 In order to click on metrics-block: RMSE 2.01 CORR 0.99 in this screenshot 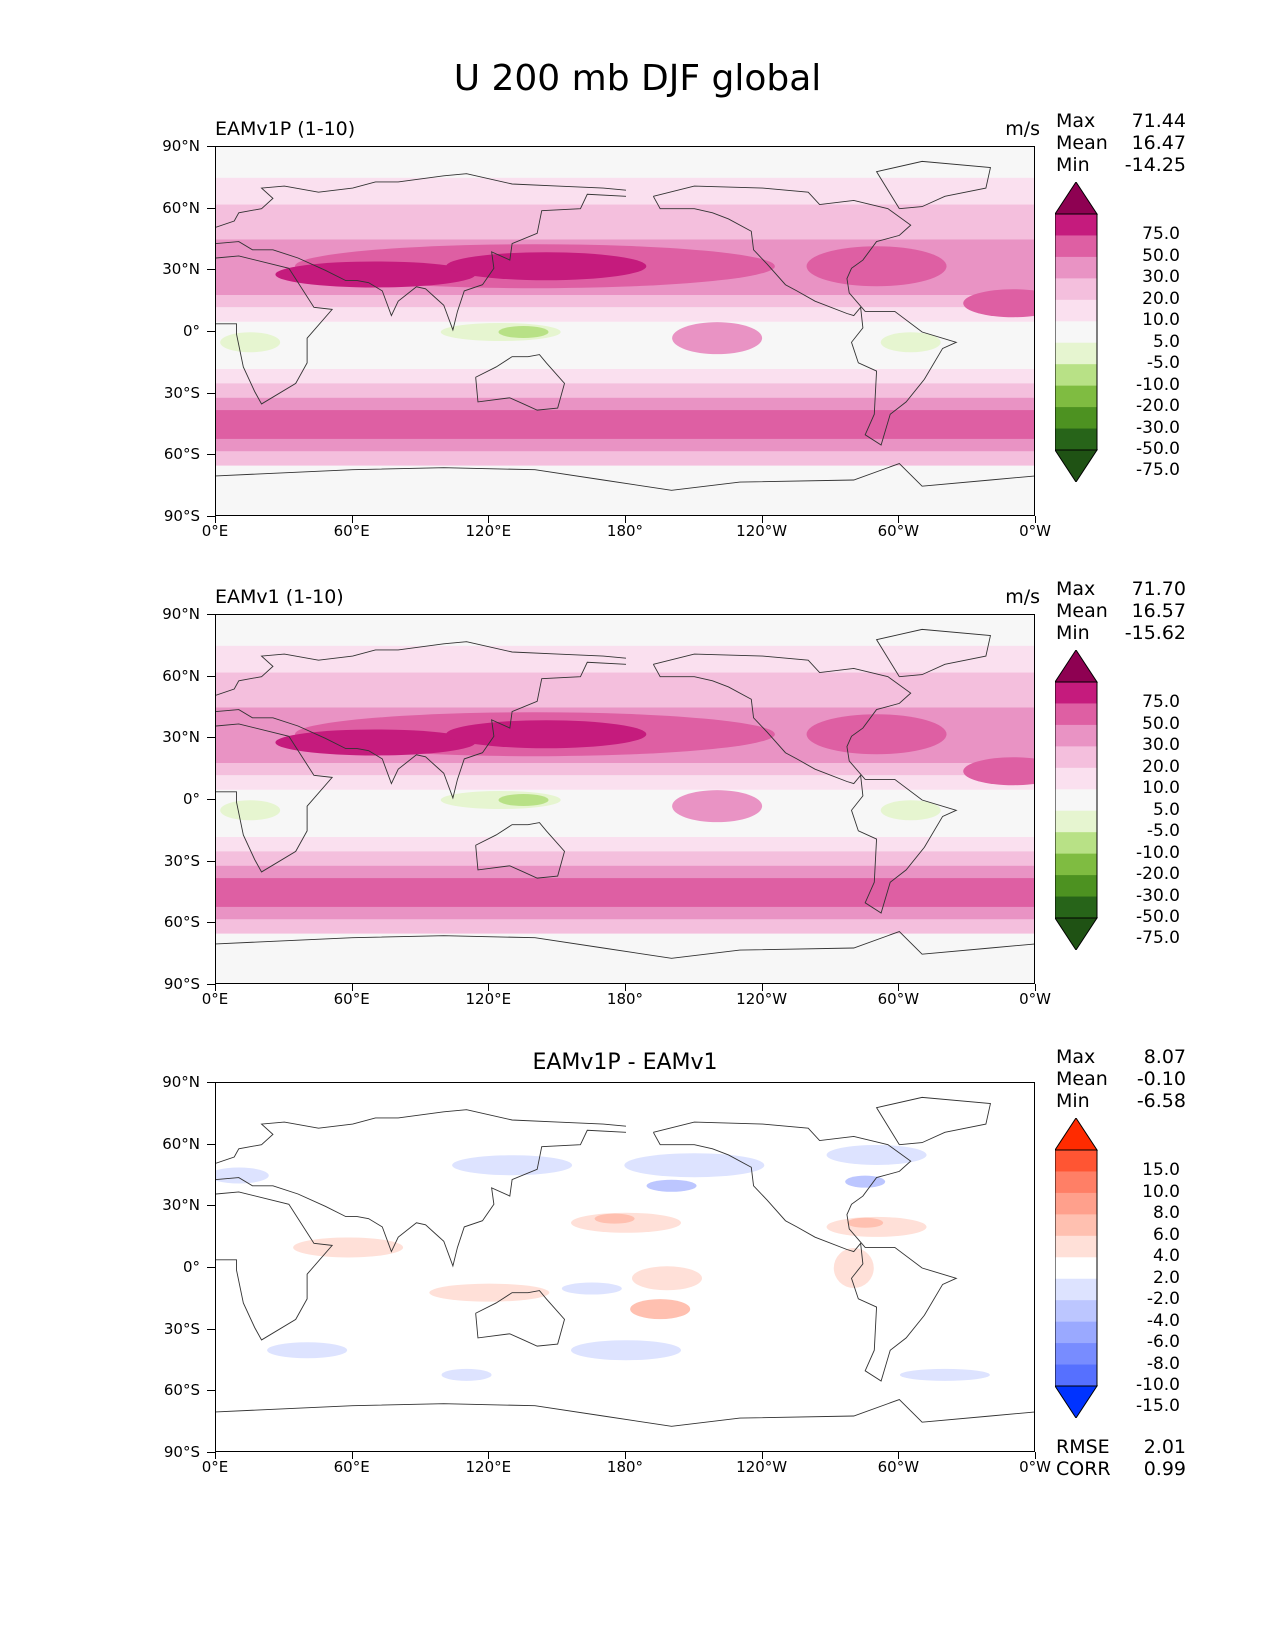, I will do `click(1121, 1458)`.